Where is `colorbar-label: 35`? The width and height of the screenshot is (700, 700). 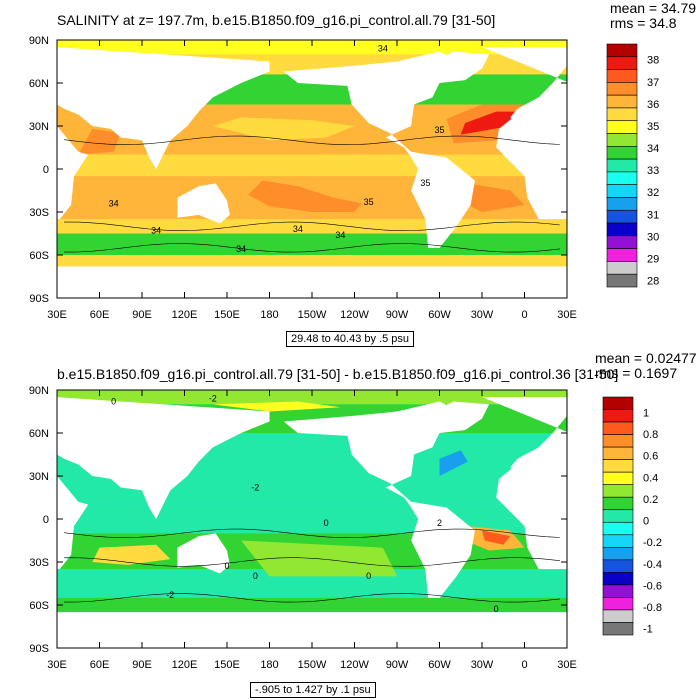 colorbar-label: 35 is located at coordinates (653, 127).